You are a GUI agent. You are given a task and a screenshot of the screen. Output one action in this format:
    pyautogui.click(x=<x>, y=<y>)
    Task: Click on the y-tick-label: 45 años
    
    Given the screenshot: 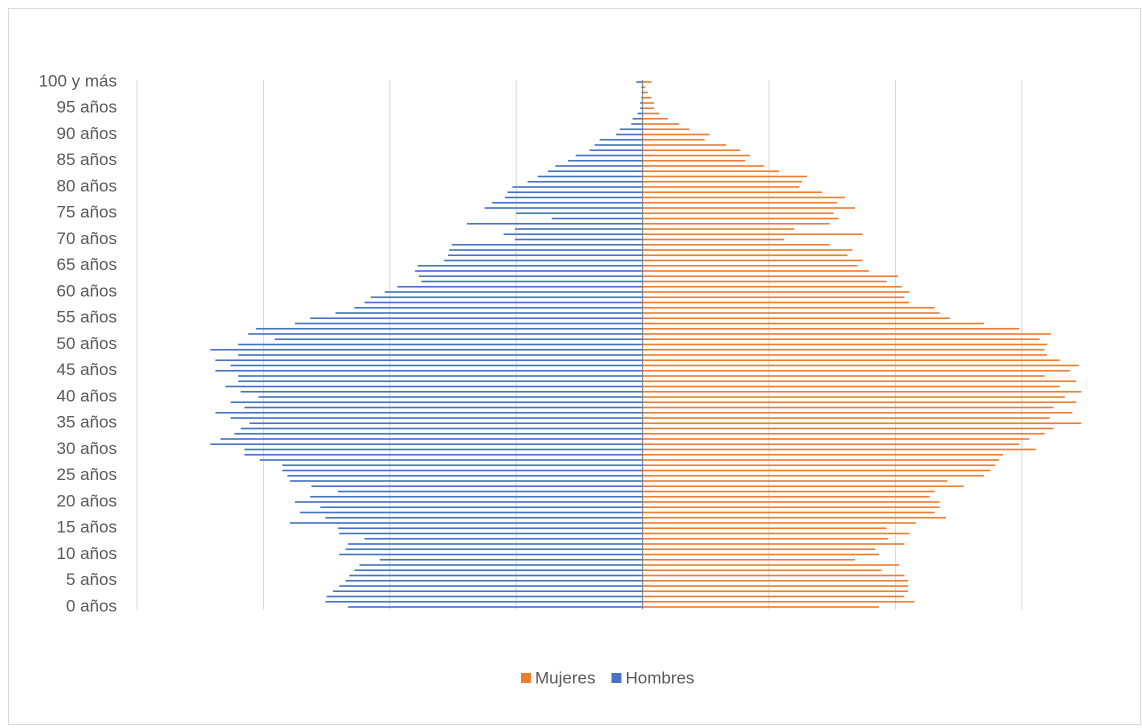 What is the action you would take?
    pyautogui.click(x=87, y=369)
    